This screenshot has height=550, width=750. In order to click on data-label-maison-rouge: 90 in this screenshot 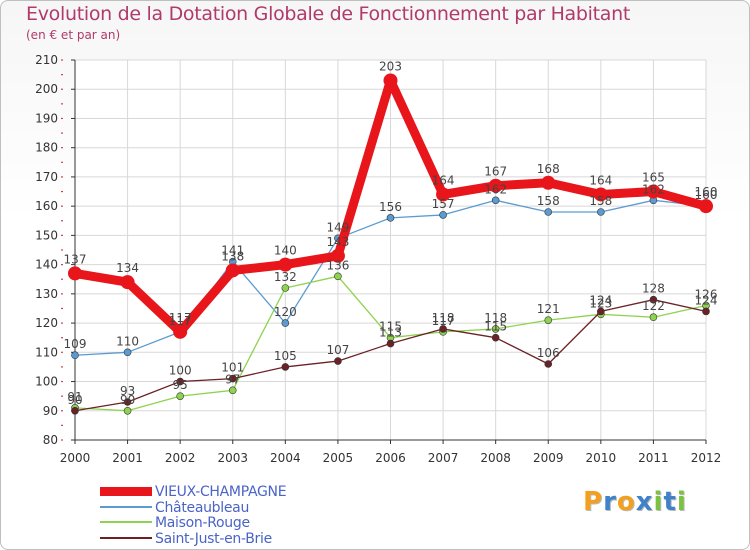, I will do `click(127, 400)`.